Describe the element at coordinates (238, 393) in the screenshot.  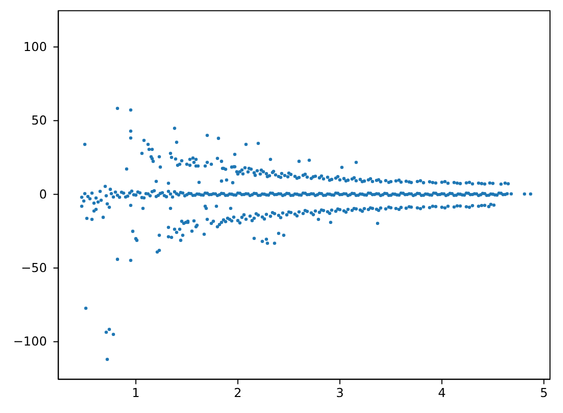
I see `x-tick-label: 2` at that location.